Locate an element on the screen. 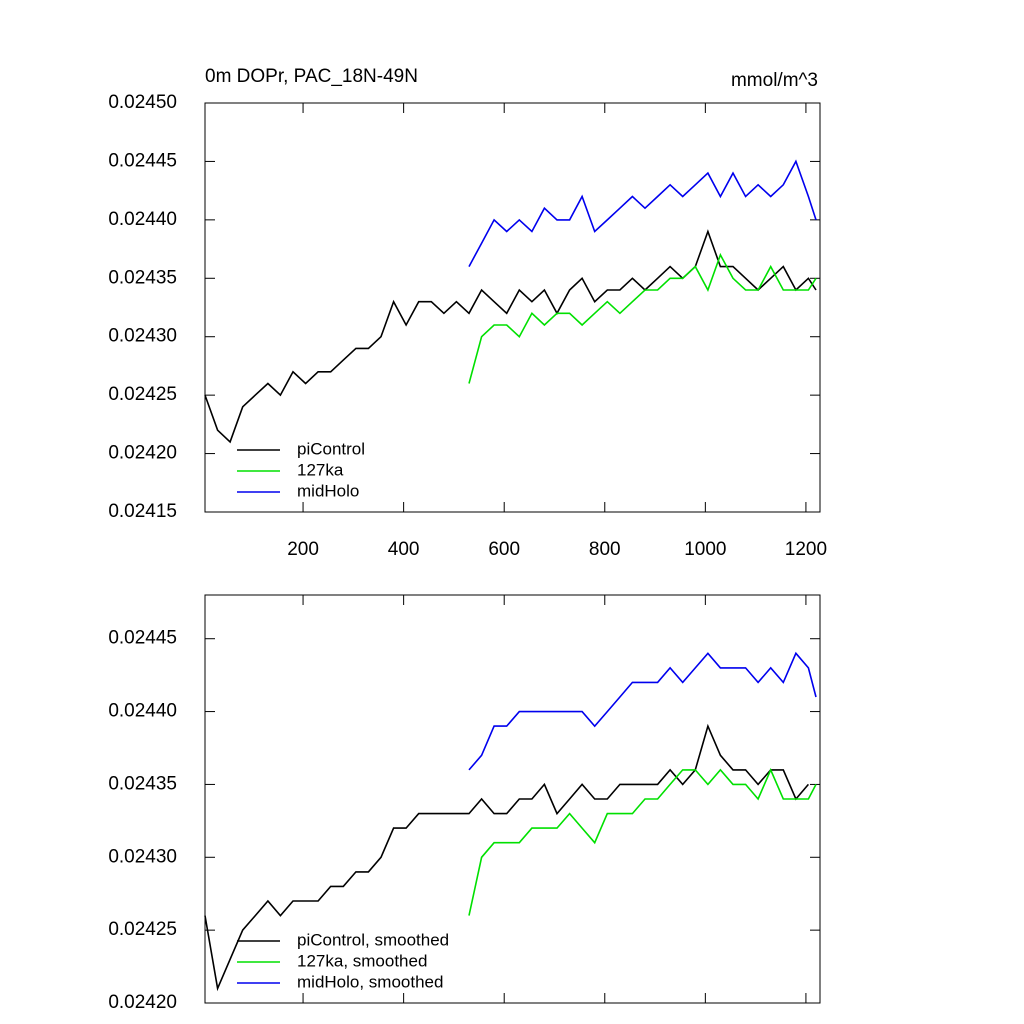 This screenshot has height=1024, width=1024. x-tick-label: 1000 is located at coordinates (705, 549).